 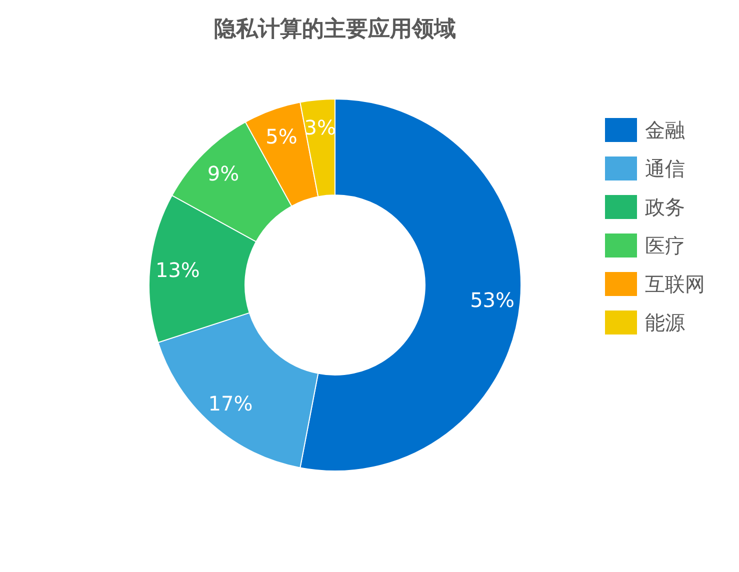 I want to click on legend-label: 金融, so click(x=665, y=130).